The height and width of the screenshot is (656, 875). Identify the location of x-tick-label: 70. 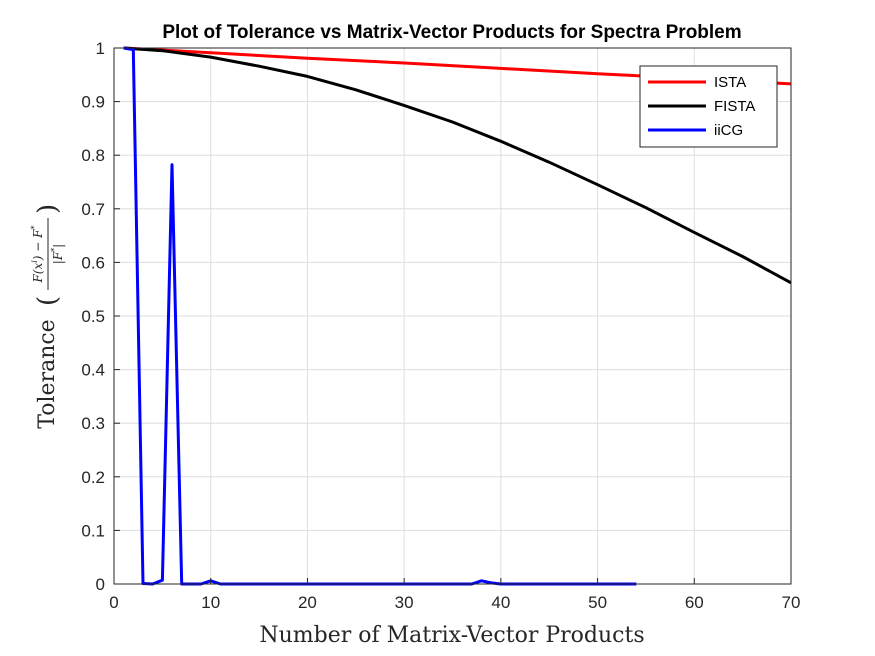
(791, 602).